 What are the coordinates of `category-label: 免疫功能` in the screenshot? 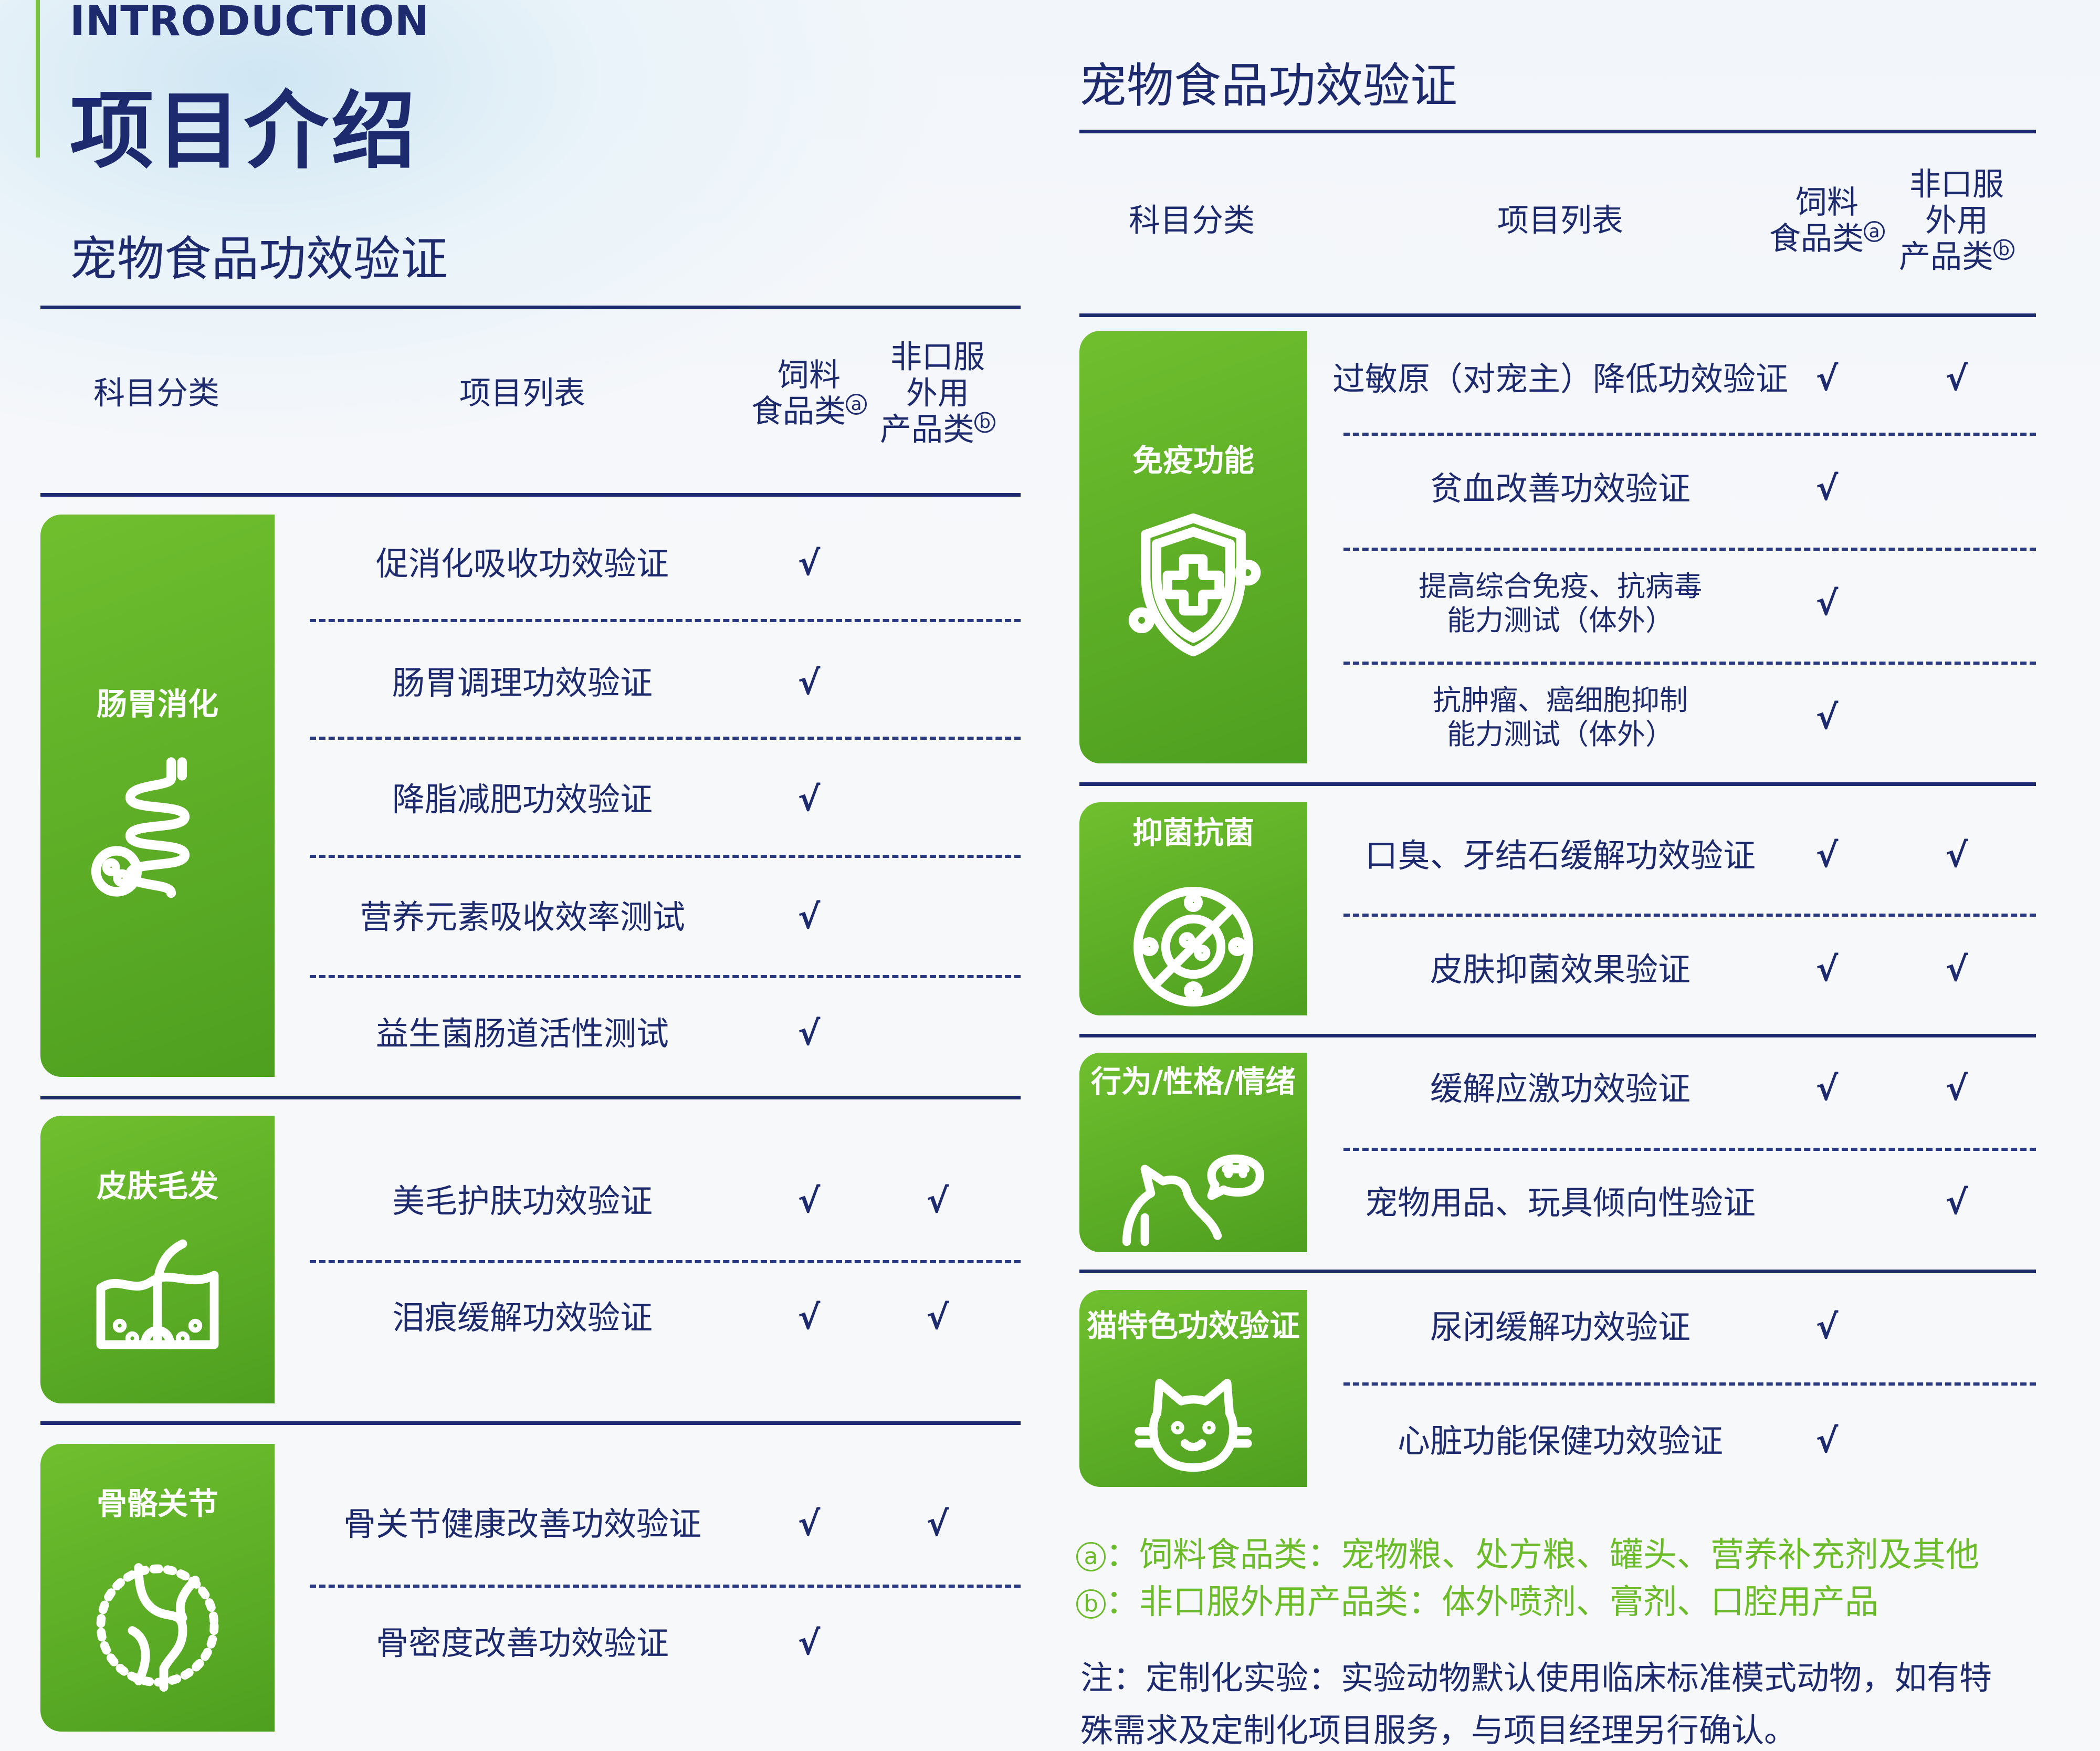 It's located at (1193, 460).